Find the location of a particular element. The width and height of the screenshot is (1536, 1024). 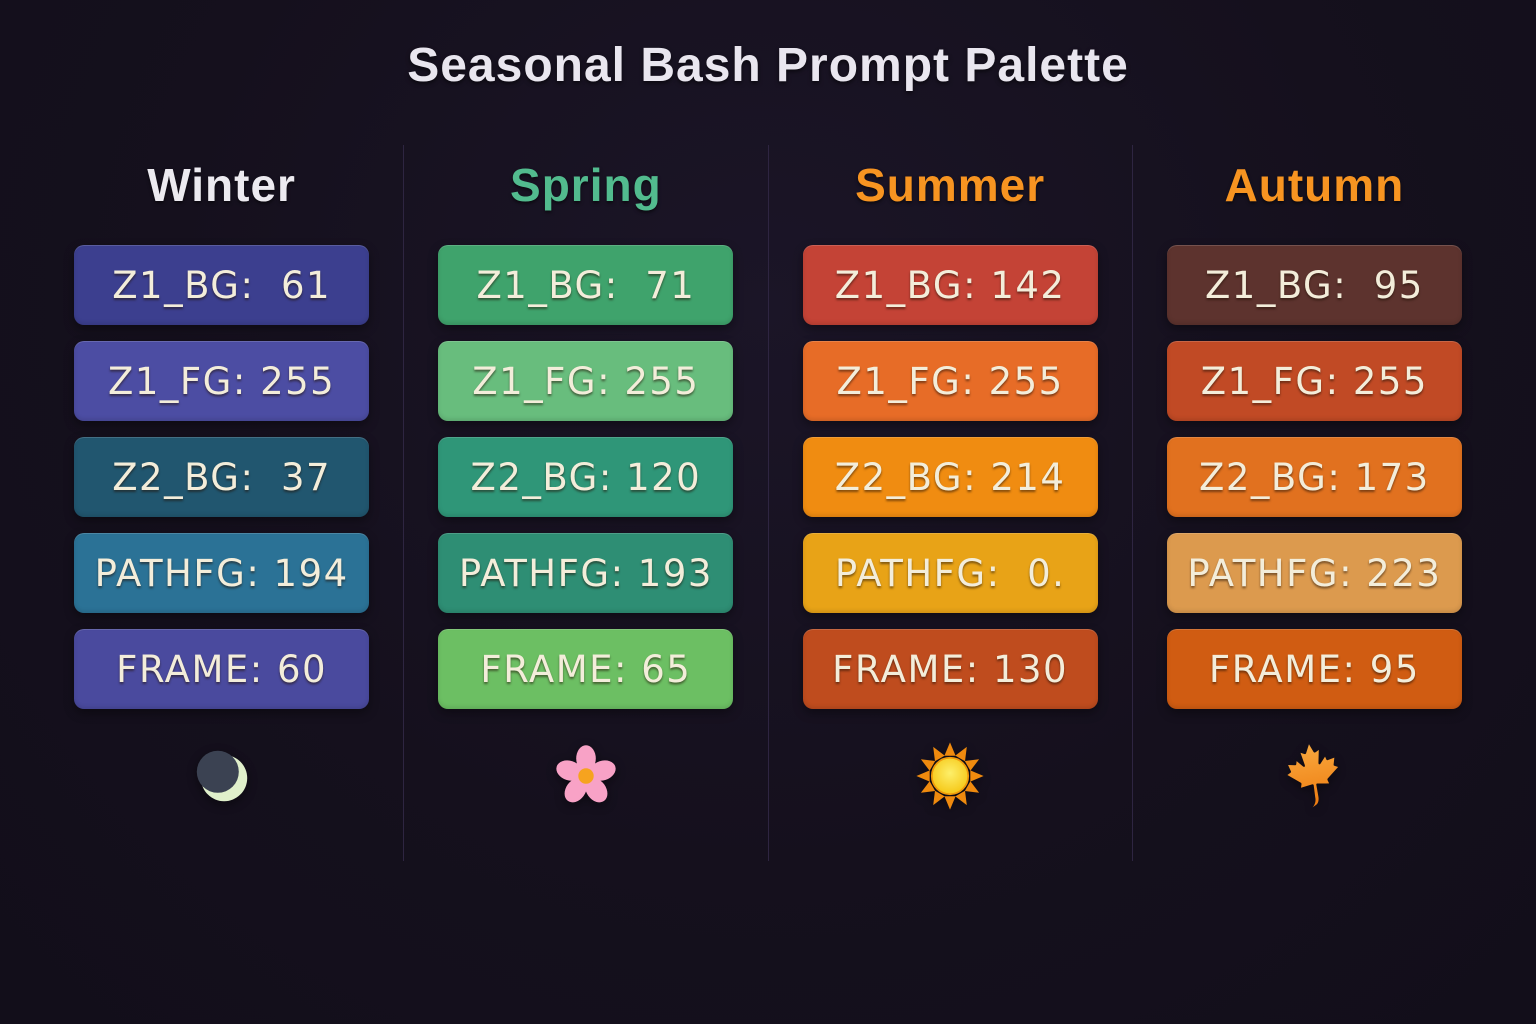

palette-chip-pathfg: PATHFG: 223 is located at coordinates (1314, 573).